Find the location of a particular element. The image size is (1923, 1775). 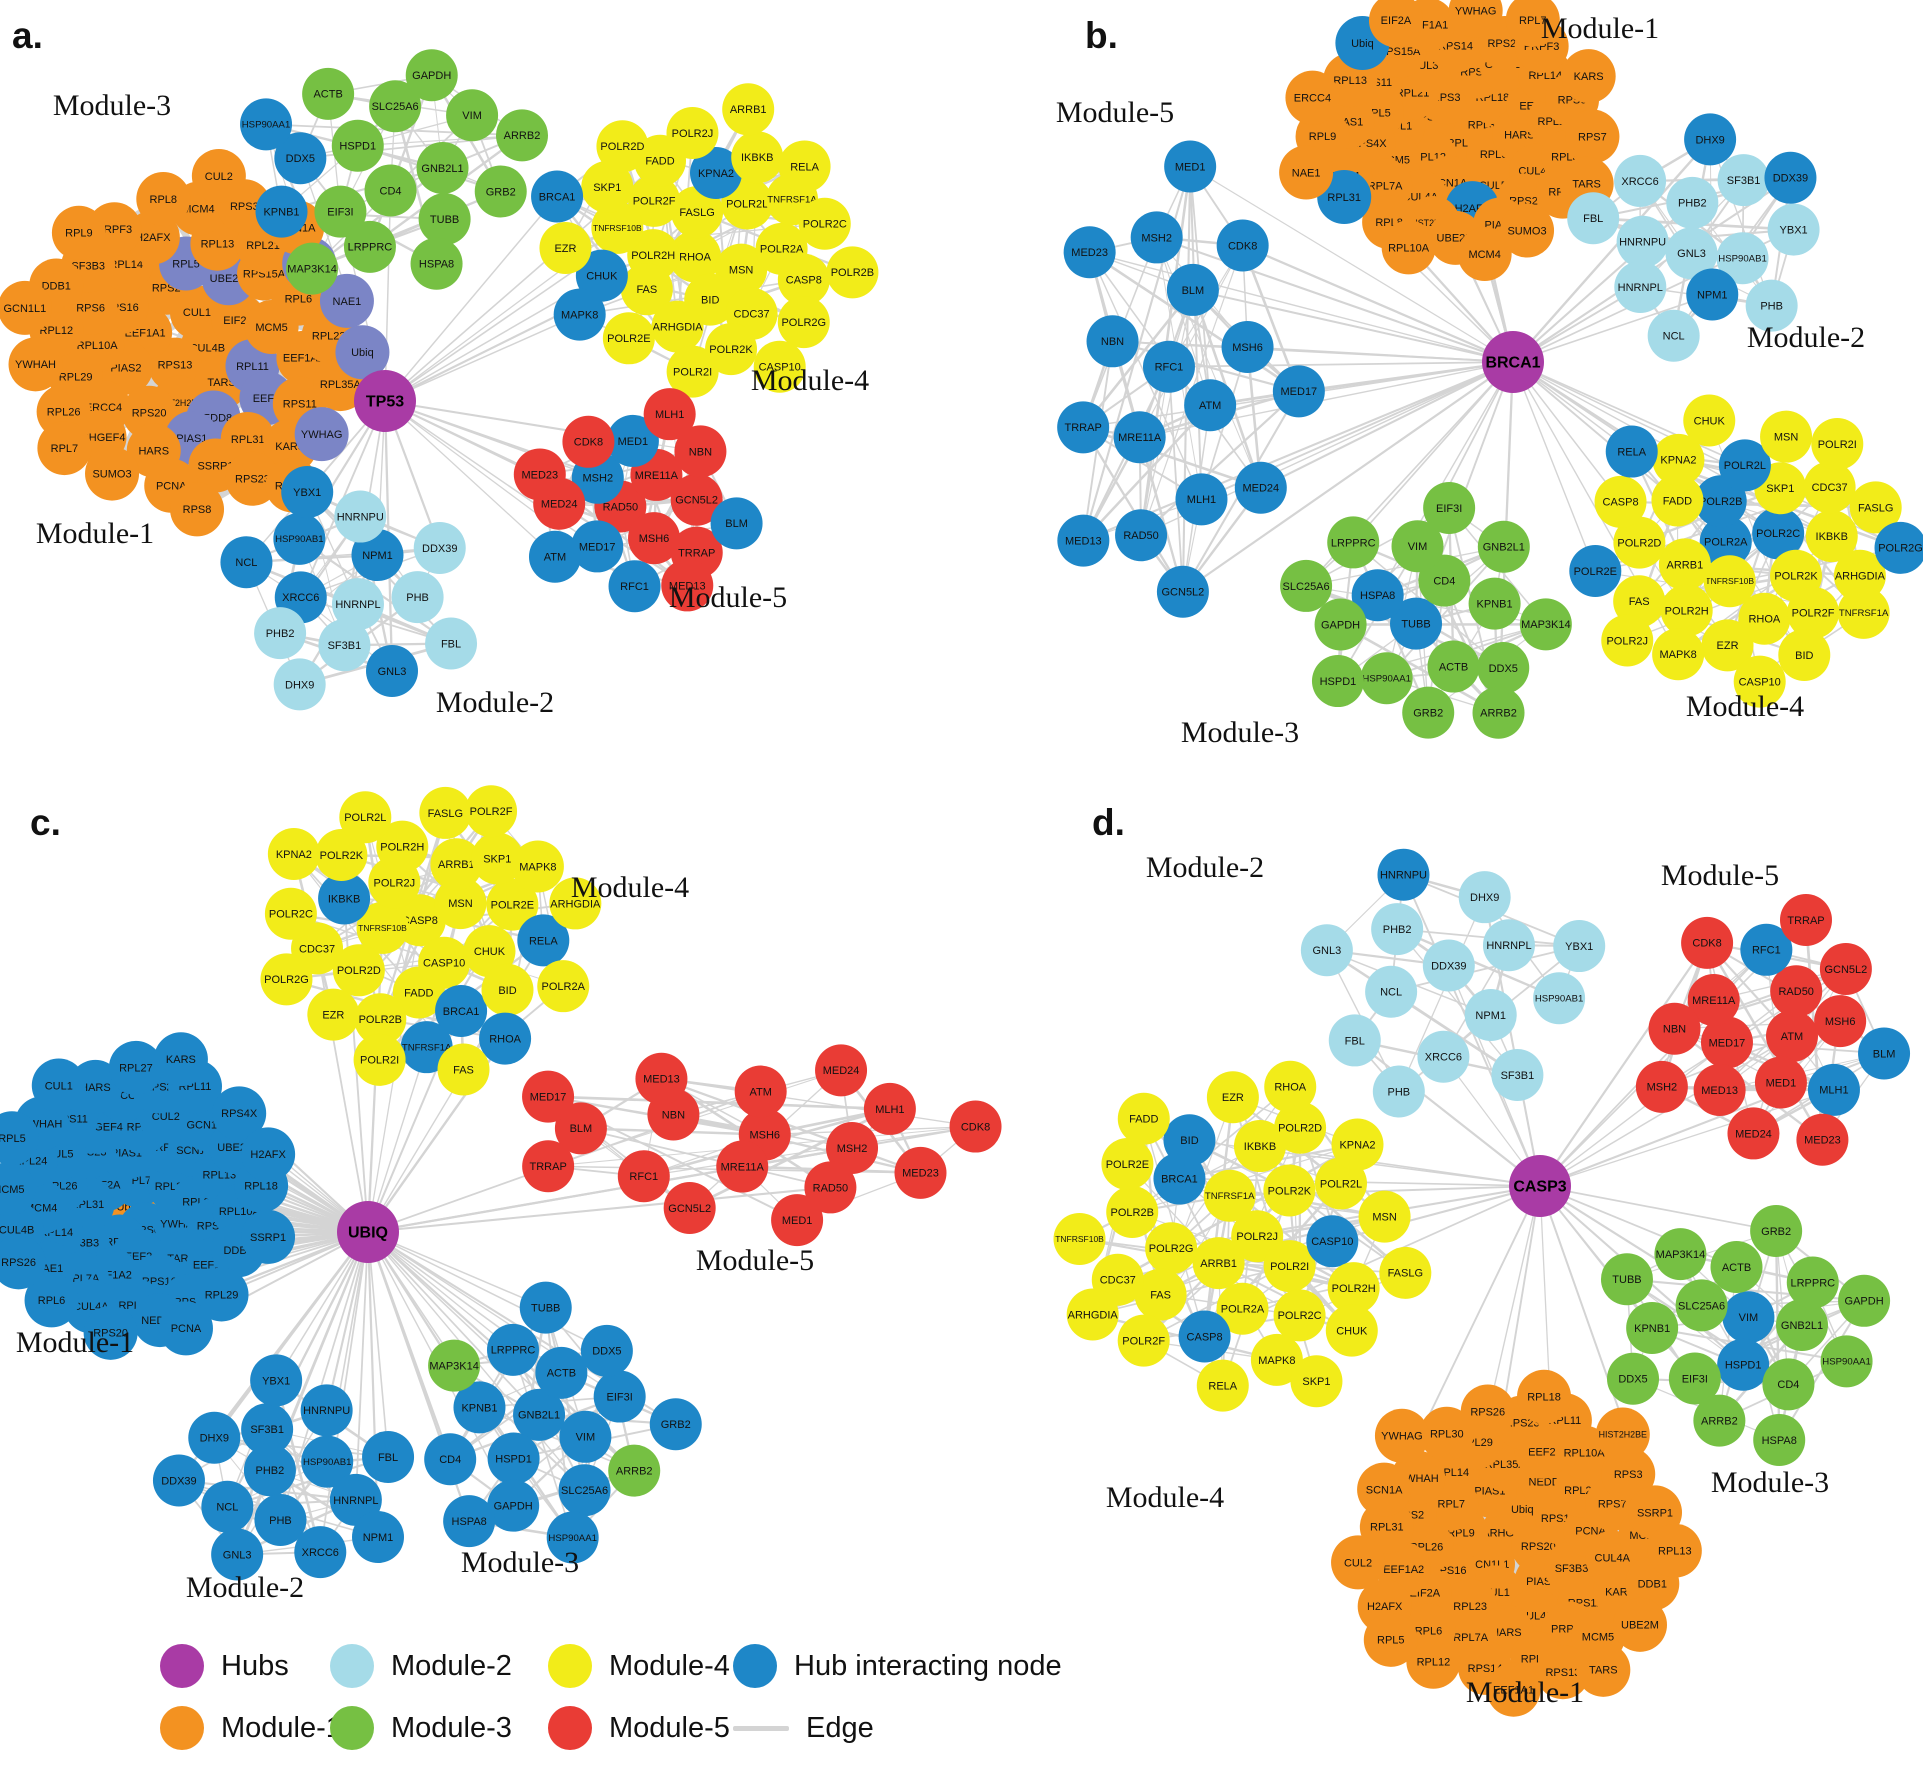

node-XRCC6: XRCC6 is located at coordinates (1640, 180).